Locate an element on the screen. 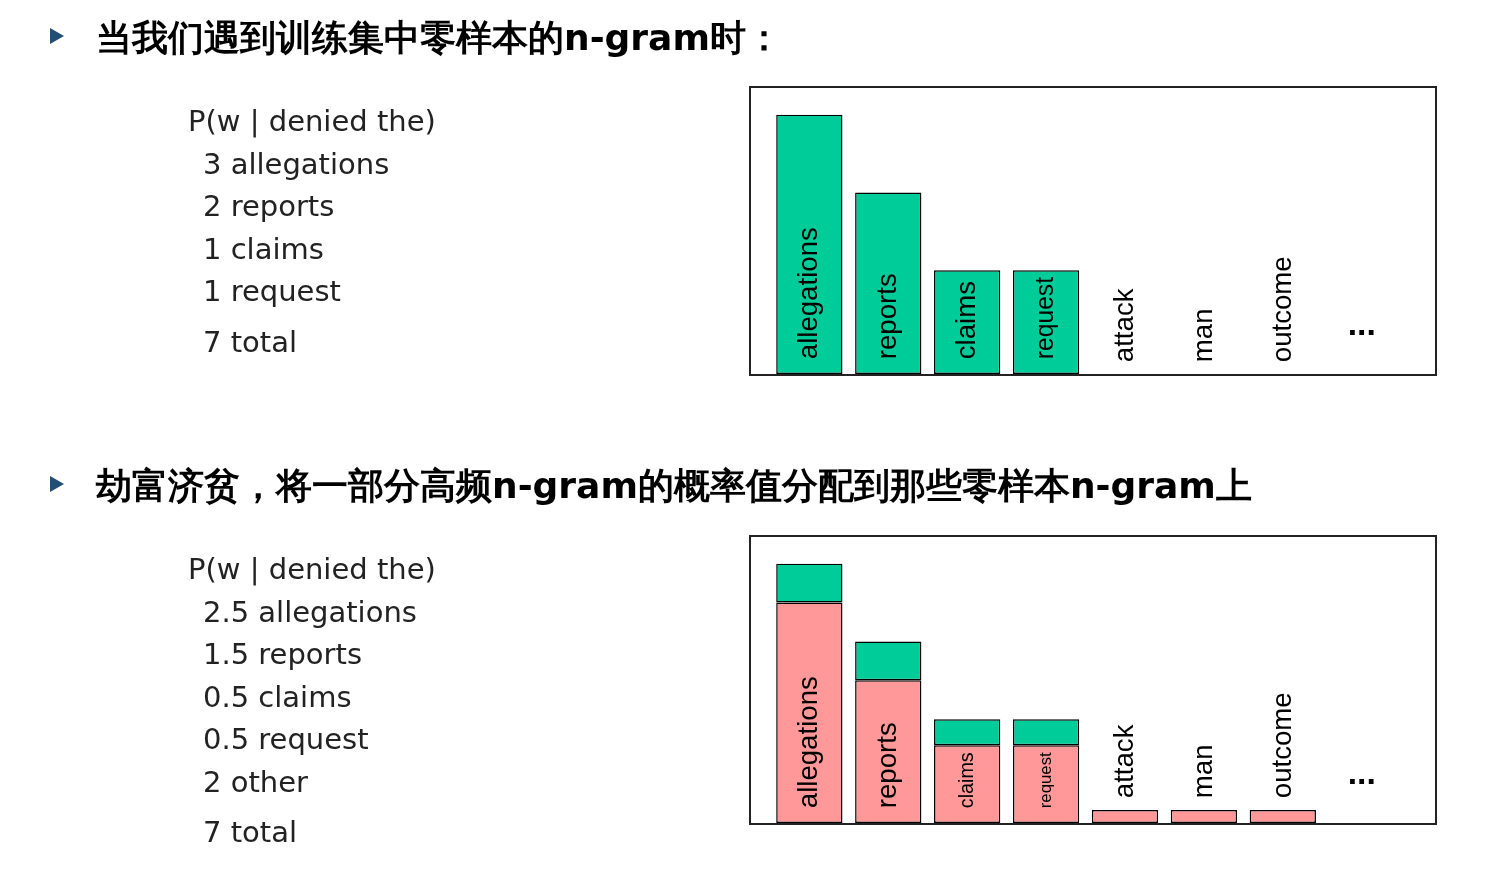  text: 2 reports is located at coordinates (269, 206).